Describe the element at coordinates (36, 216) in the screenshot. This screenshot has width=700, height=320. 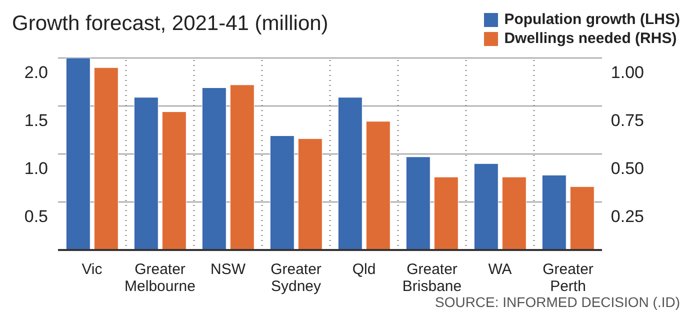
I see `y-tick-label: 0.5` at that location.